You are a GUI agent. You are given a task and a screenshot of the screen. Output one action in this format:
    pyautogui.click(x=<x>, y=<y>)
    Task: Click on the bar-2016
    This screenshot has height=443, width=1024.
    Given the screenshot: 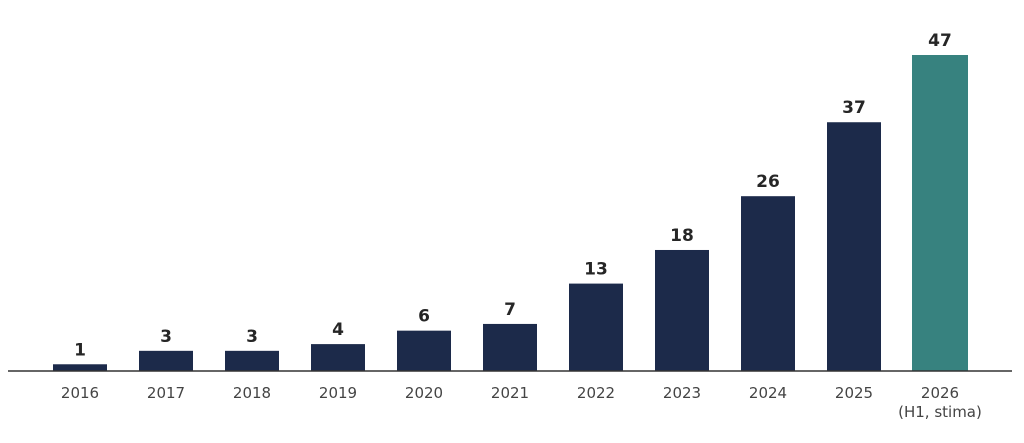 What is the action you would take?
    pyautogui.click(x=80, y=367)
    